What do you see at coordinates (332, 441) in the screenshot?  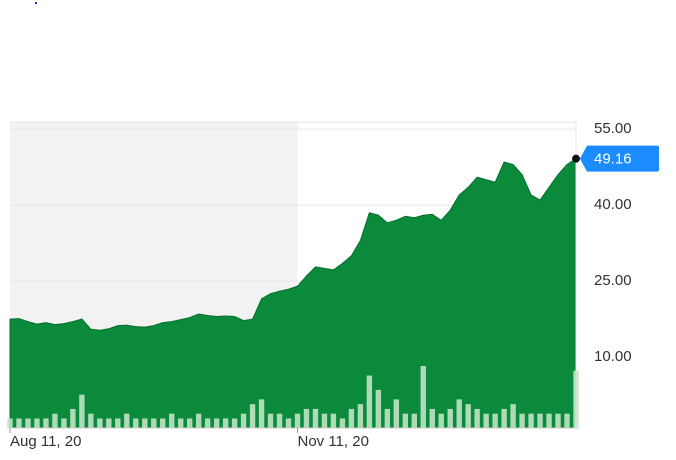 I see `x-tick-label: Nov 11, 20` at bounding box center [332, 441].